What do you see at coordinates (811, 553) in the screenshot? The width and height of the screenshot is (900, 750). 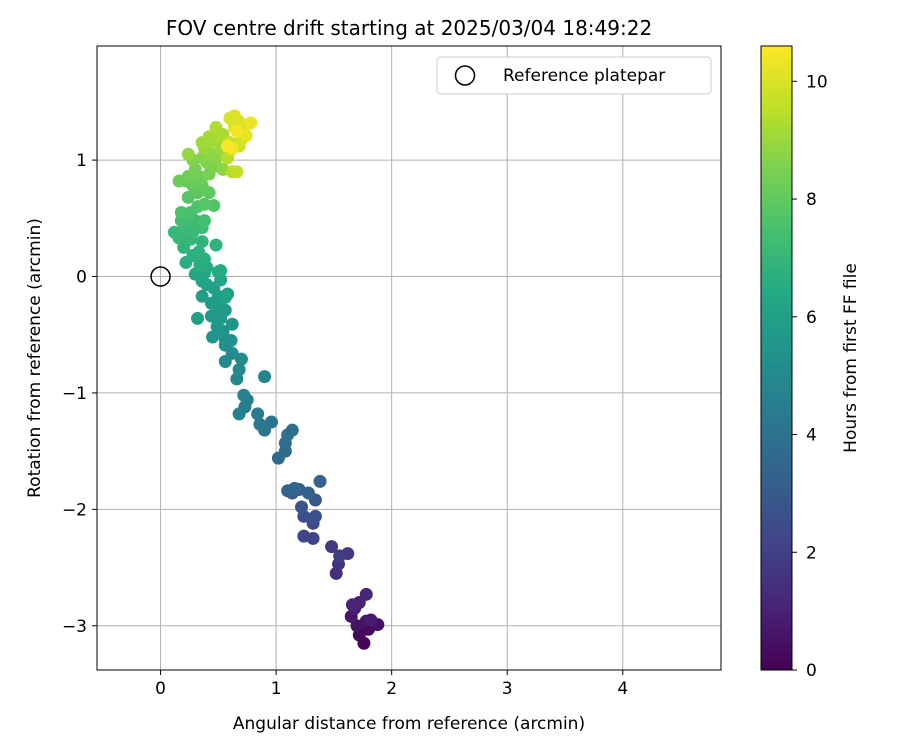 I see `colorbar-tick-label: 2` at bounding box center [811, 553].